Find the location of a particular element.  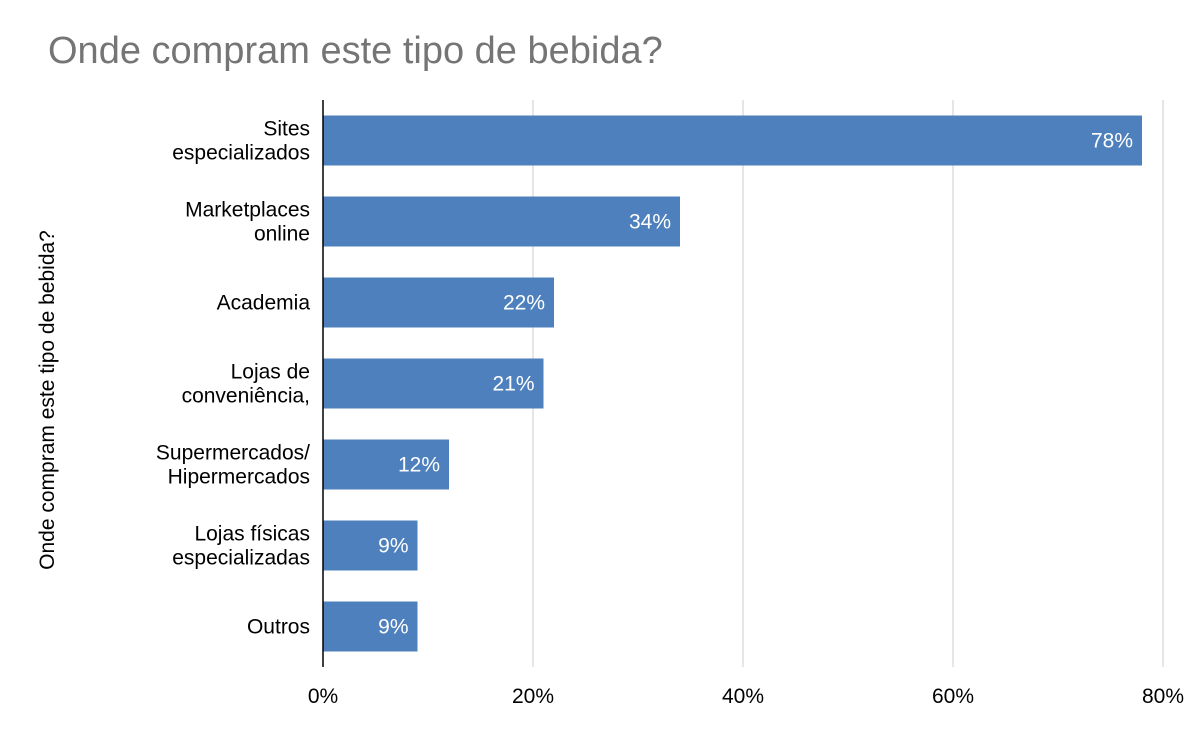

x-tick-label: 60% is located at coordinates (953, 696).